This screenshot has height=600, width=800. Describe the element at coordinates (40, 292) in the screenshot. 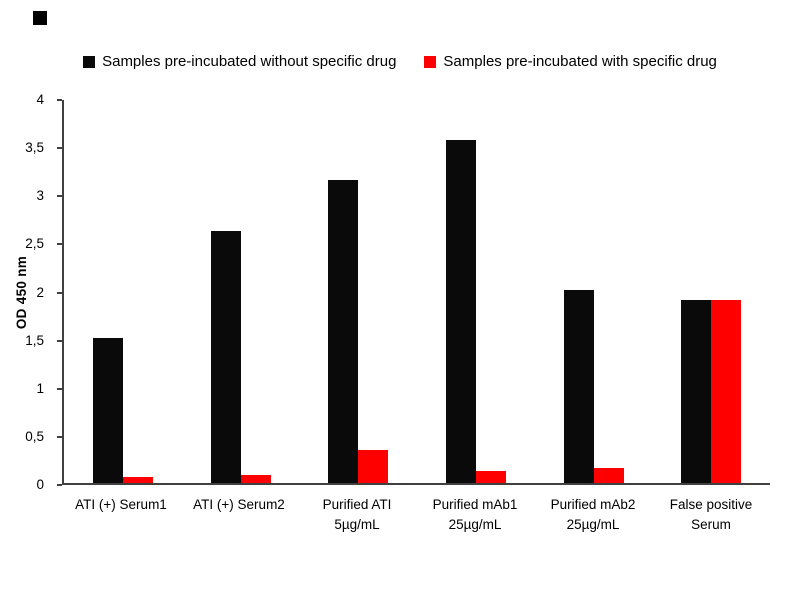

I see `y-tick-label: 2` at that location.